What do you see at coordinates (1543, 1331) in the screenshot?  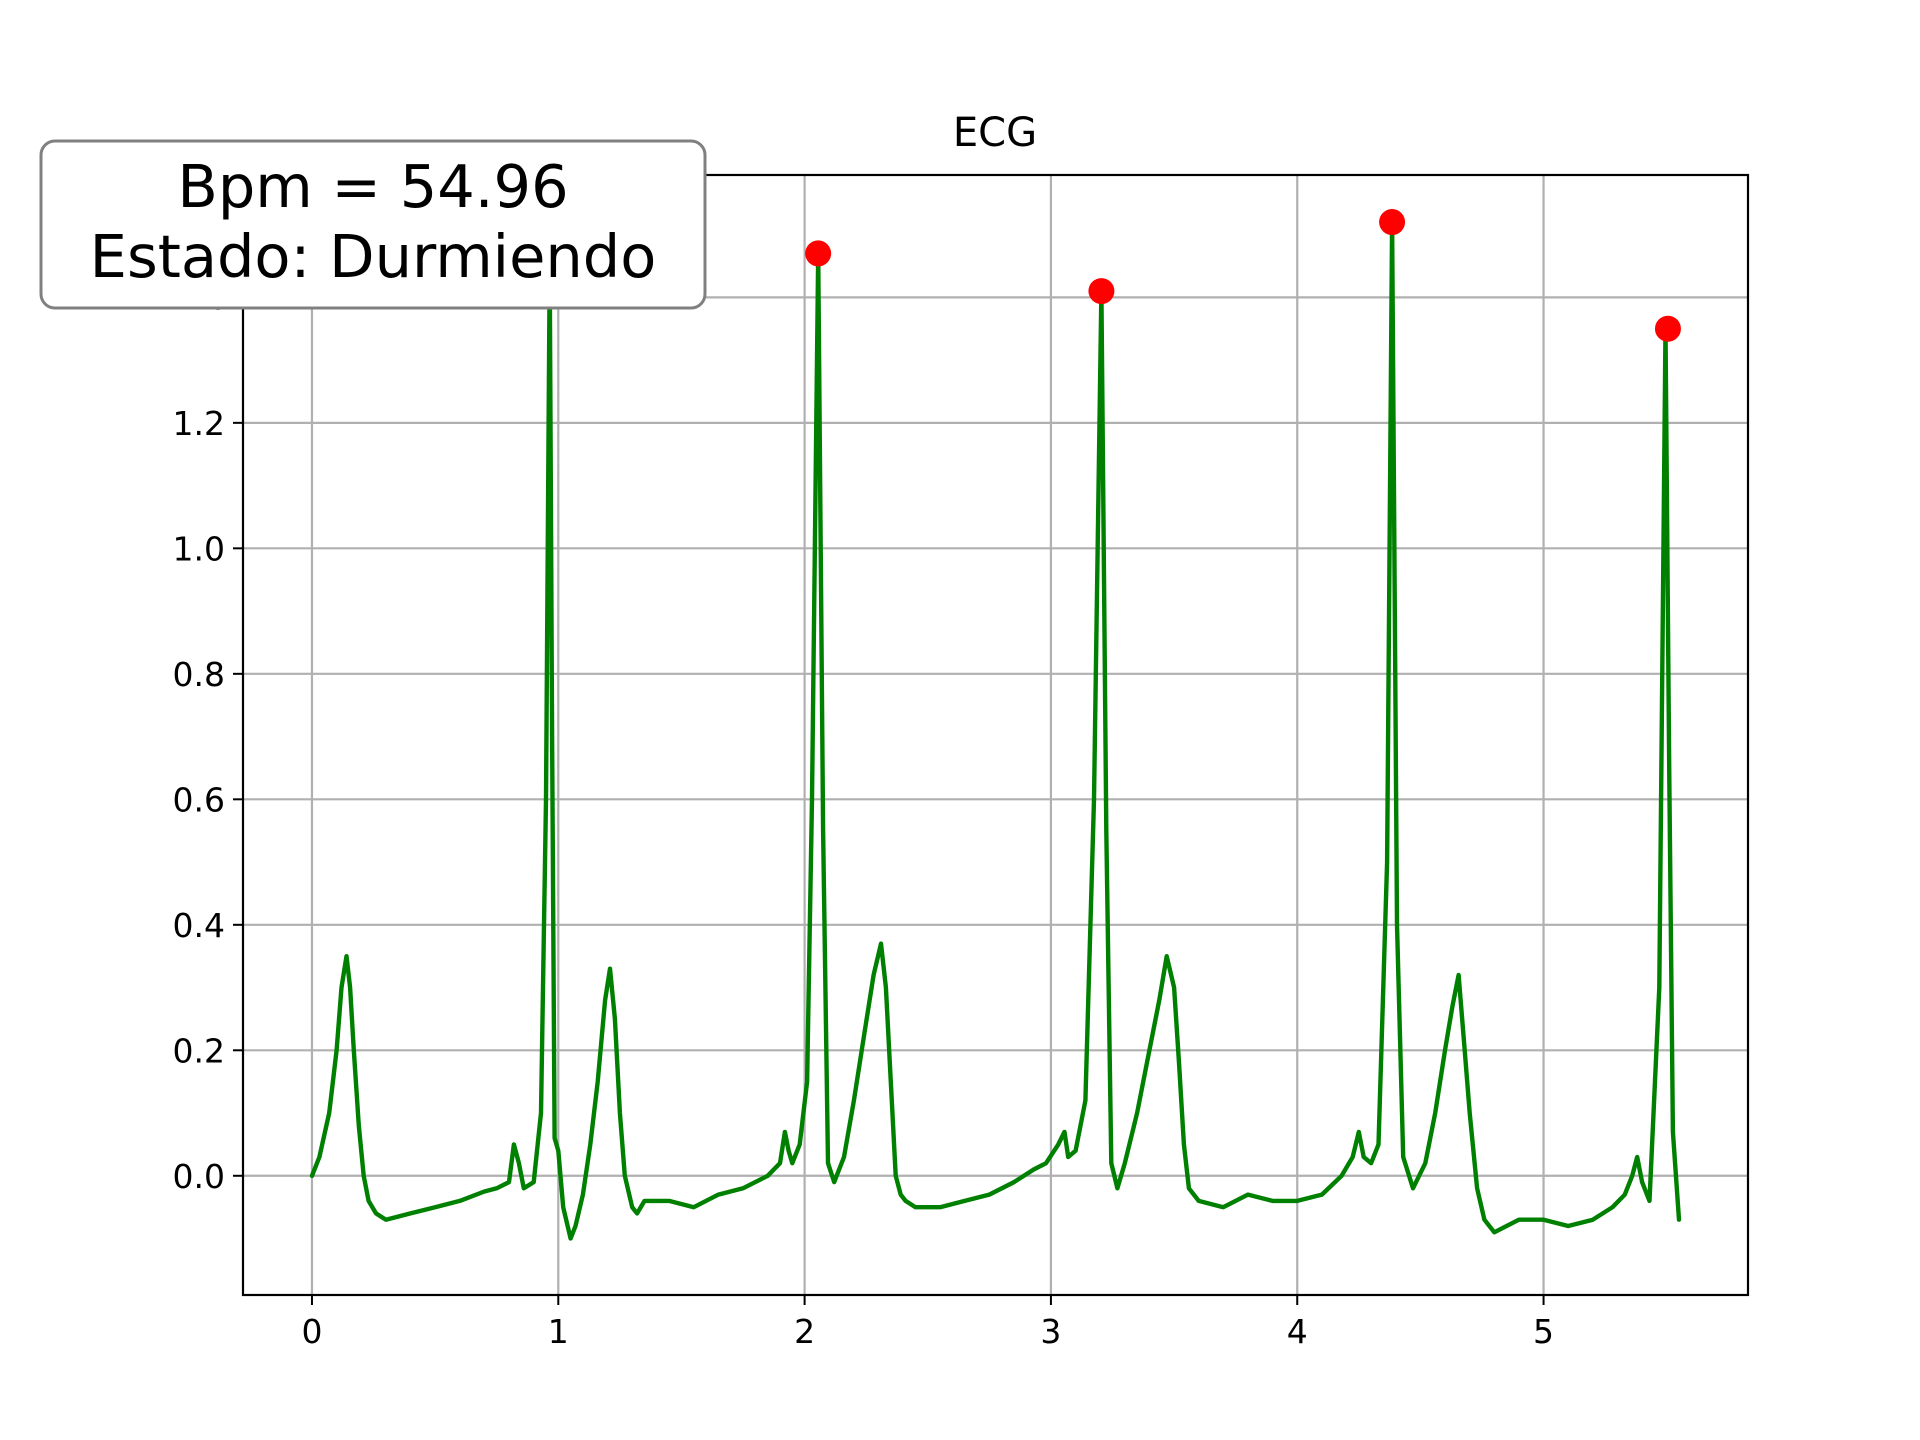 I see `x-tick-label: 5` at bounding box center [1543, 1331].